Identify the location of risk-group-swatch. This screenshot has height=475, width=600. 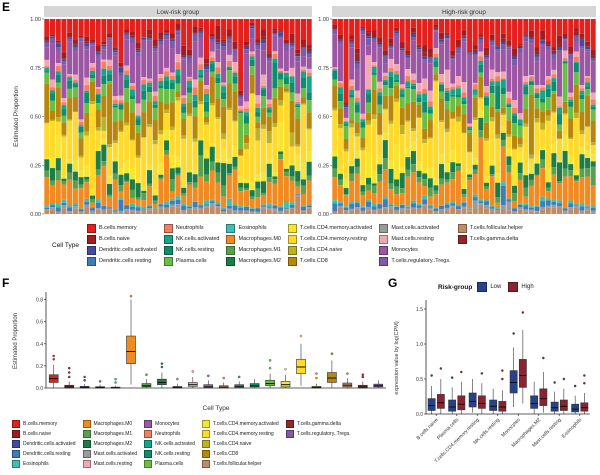
(513, 287).